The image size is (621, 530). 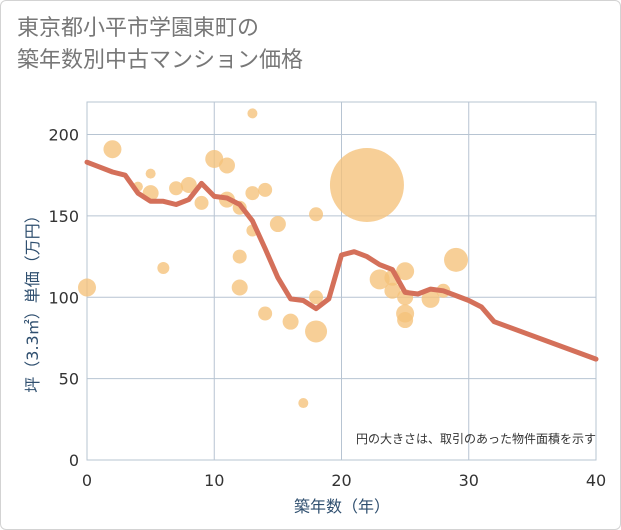 I want to click on y-tick-label: 0, so click(x=74, y=460).